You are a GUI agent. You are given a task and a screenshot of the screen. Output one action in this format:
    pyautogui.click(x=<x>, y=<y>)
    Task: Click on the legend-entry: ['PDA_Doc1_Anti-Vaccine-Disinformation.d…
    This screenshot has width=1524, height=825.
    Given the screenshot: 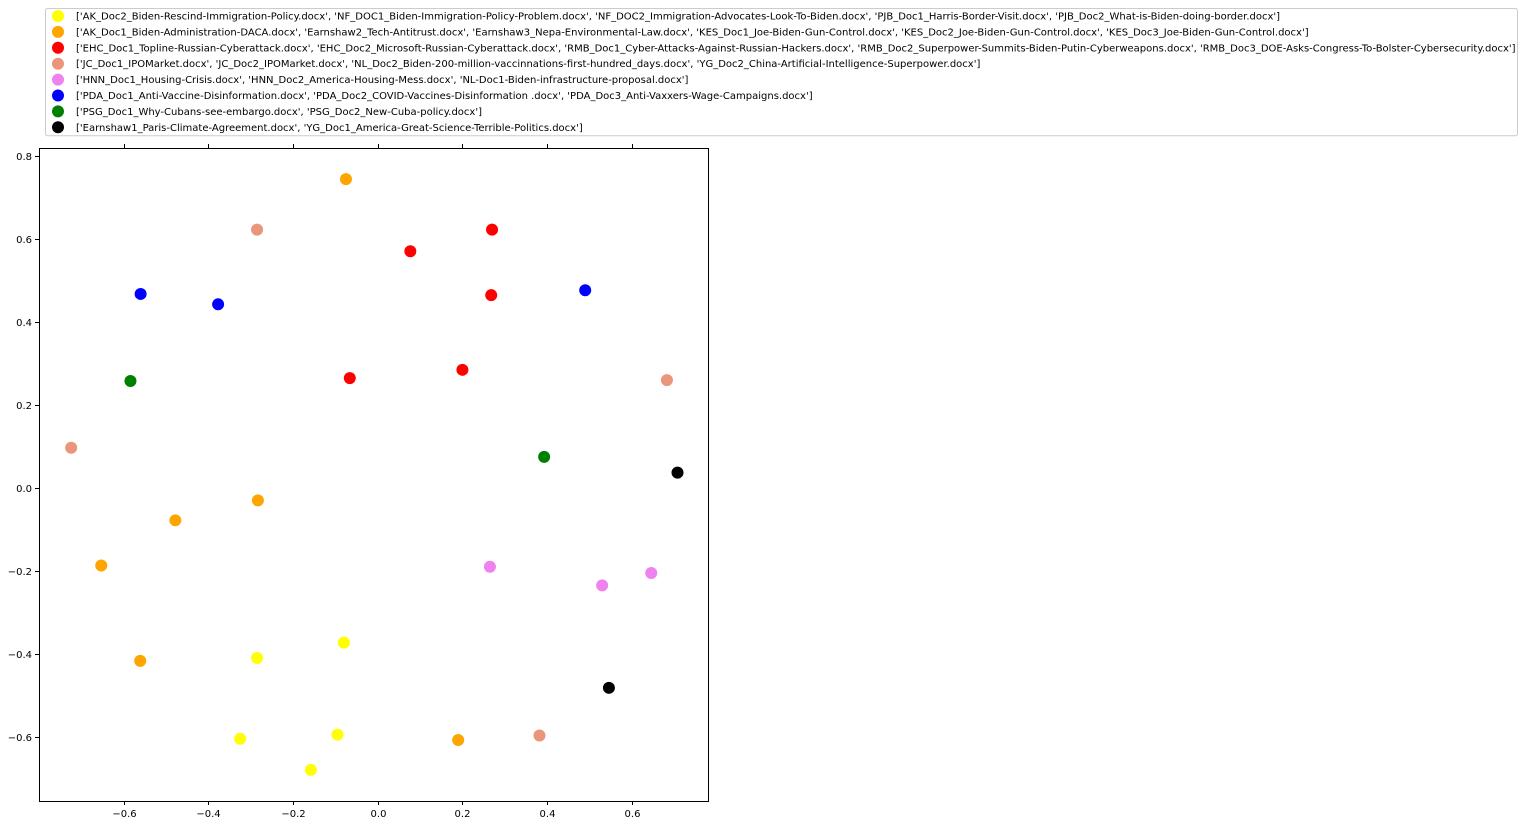 What is the action you would take?
    pyautogui.click(x=444, y=96)
    